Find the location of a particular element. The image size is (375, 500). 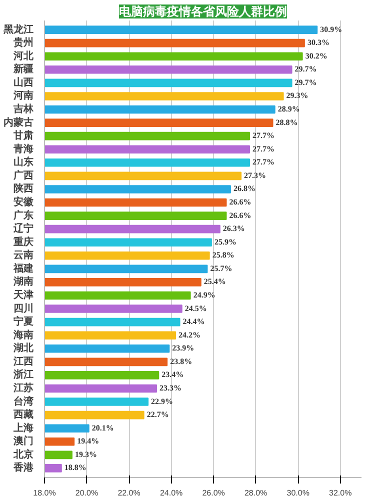

y-tick-label: 台湾 is located at coordinates (24, 401).